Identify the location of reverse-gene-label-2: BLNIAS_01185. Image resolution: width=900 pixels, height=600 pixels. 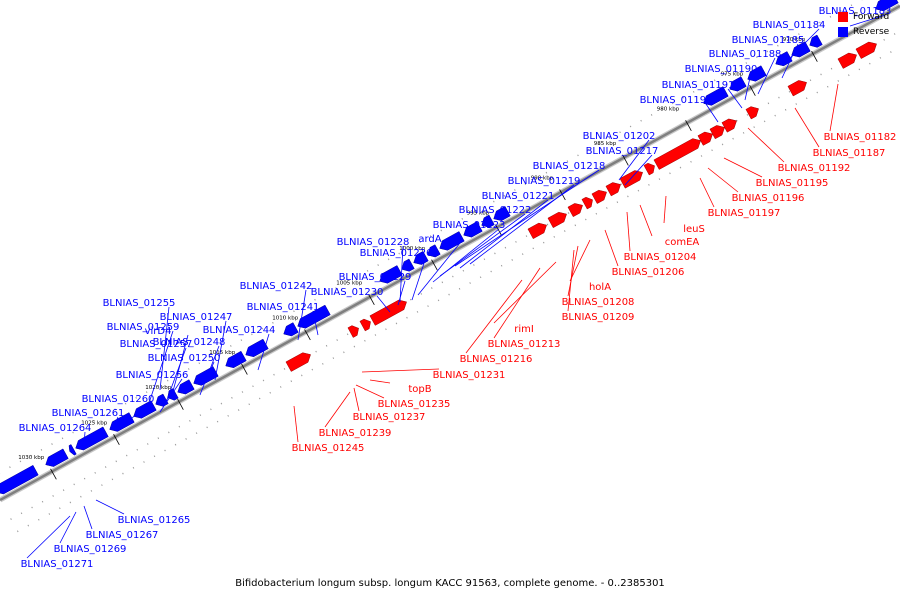
(768, 40).